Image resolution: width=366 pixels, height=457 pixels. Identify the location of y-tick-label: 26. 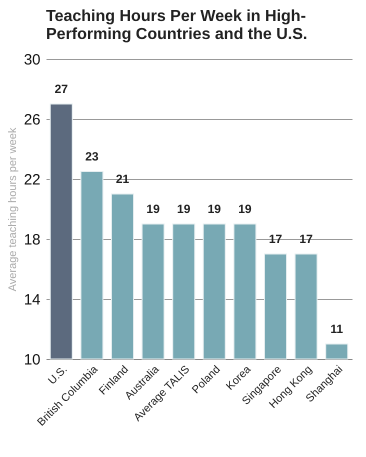
(32, 120).